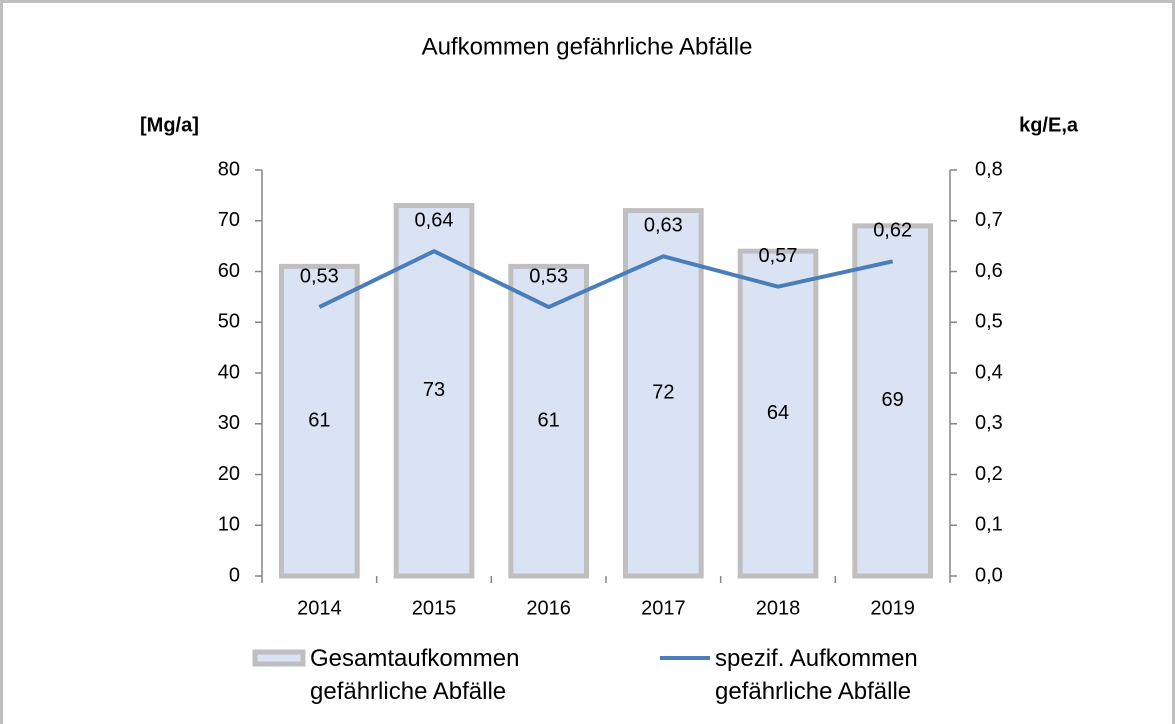 Image resolution: width=1175 pixels, height=724 pixels. What do you see at coordinates (989, 423) in the screenshot?
I see `y2-tick-label: 0,3` at bounding box center [989, 423].